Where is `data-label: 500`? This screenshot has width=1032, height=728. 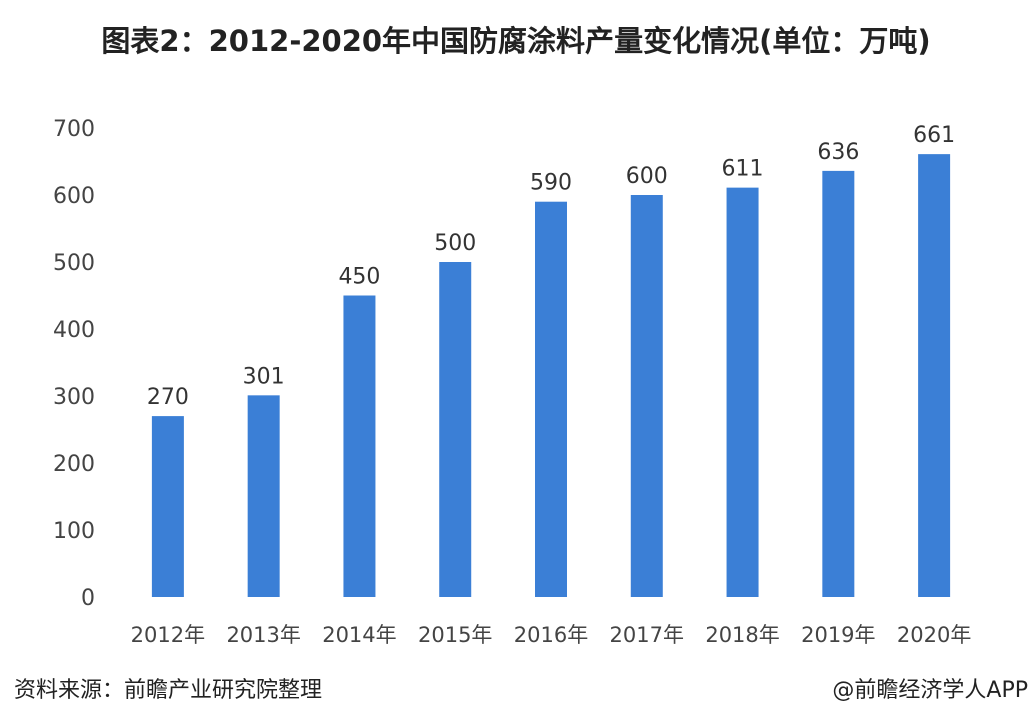 data-label: 500 is located at coordinates (455, 243).